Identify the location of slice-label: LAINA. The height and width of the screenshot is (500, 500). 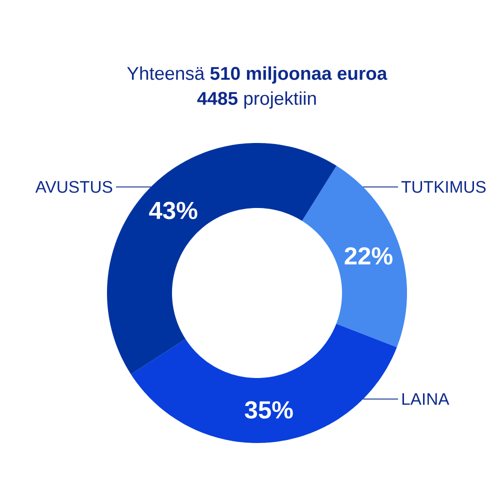
(426, 399).